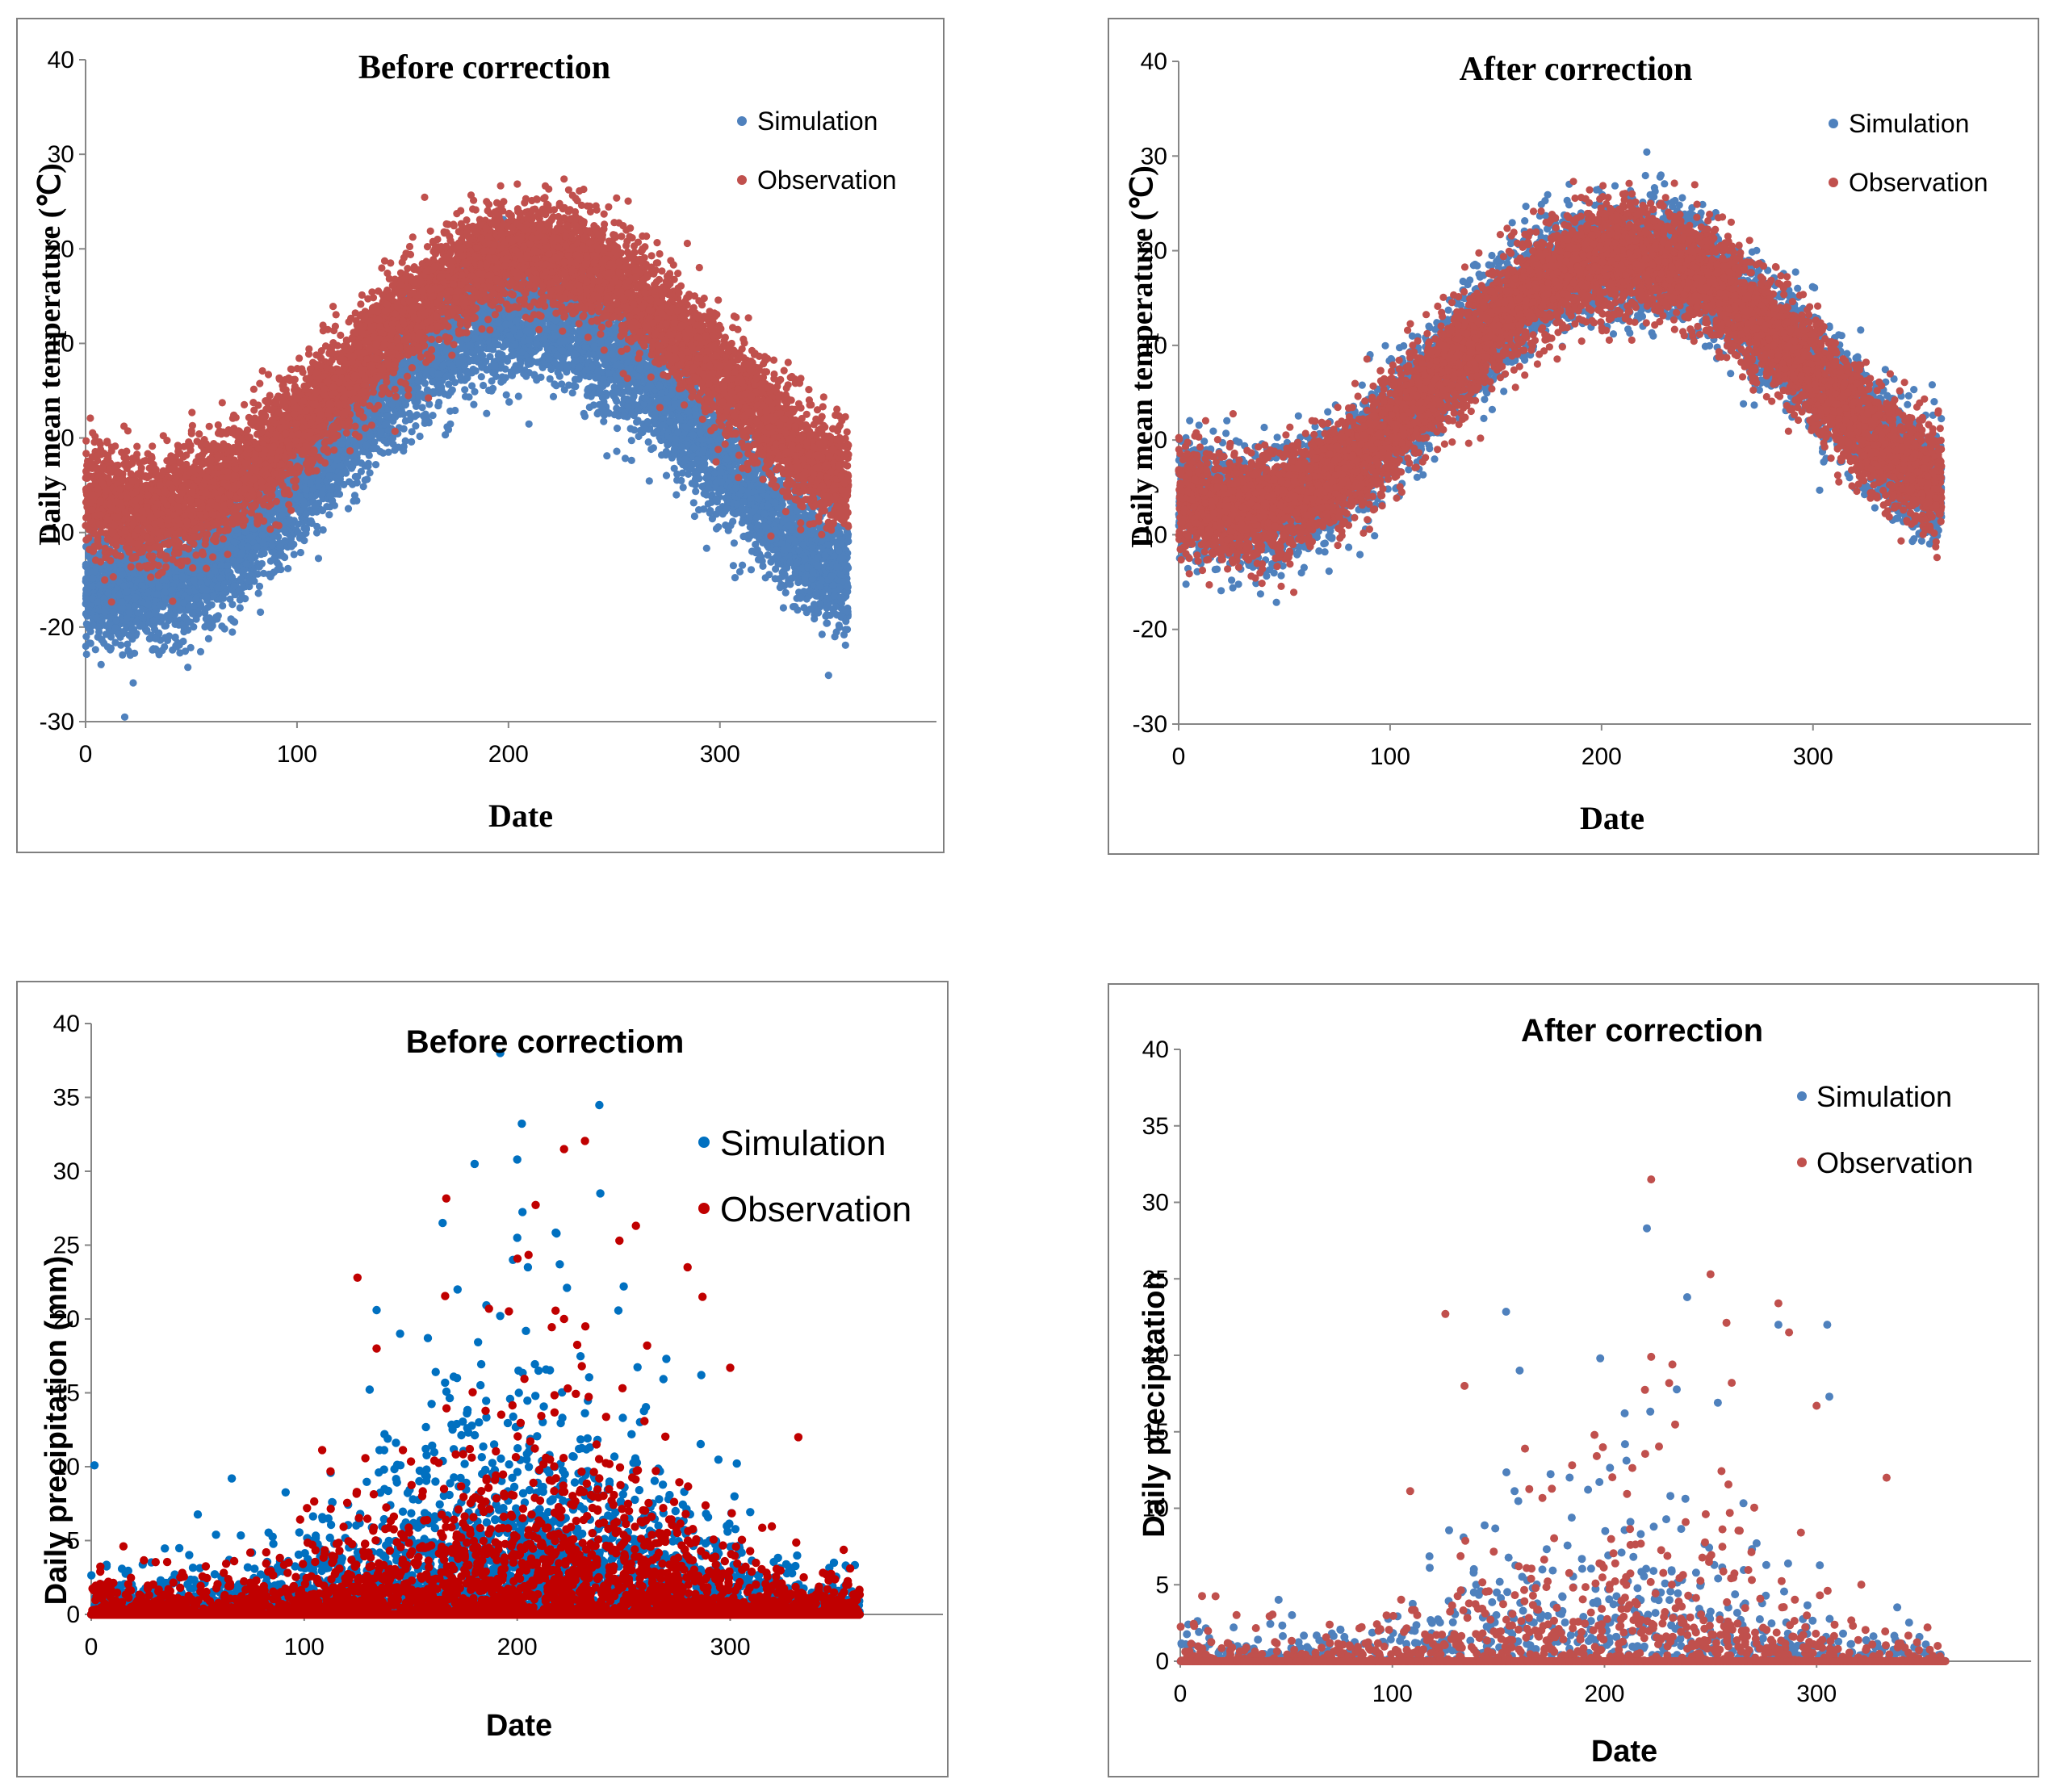 The width and height of the screenshot is (2057, 1792). Describe the element at coordinates (720, 754) in the screenshot. I see `x-tick-label: 300` at that location.